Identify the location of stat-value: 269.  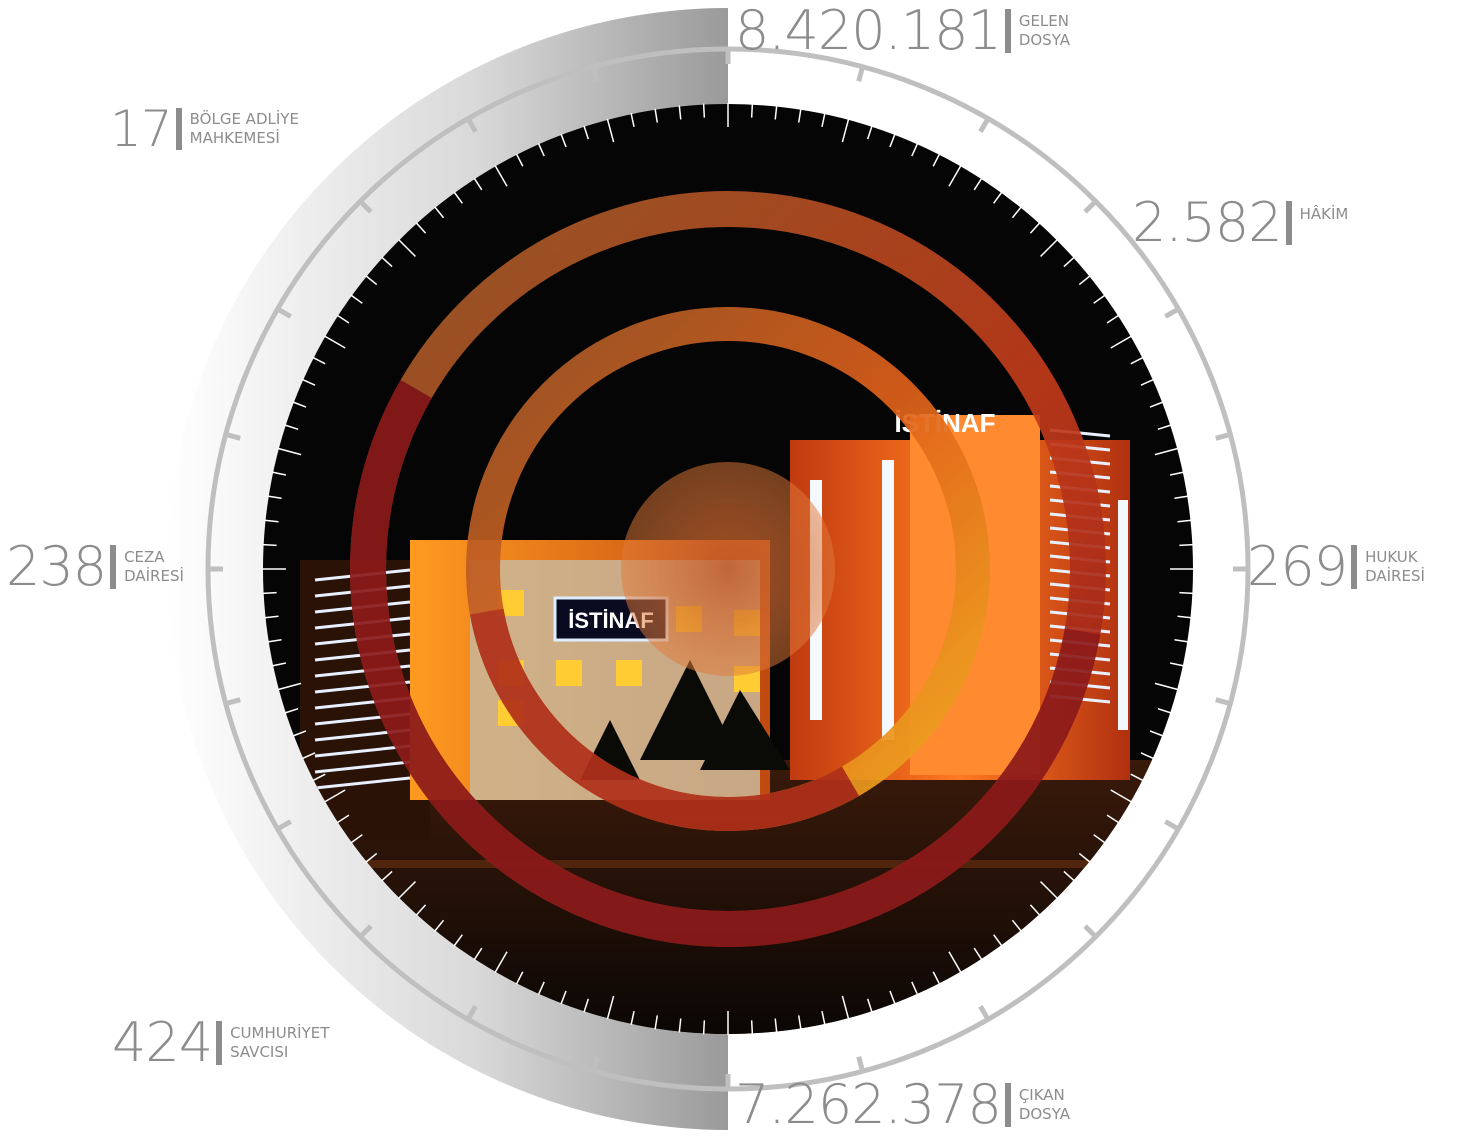
(1297, 566).